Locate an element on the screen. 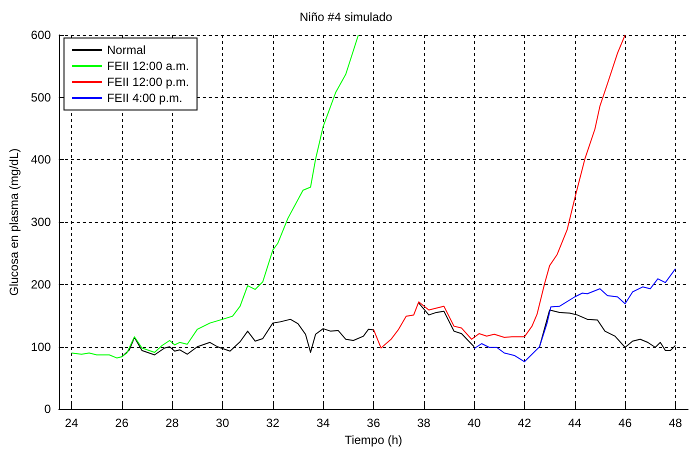  x-tick-label: 38 is located at coordinates (424, 423).